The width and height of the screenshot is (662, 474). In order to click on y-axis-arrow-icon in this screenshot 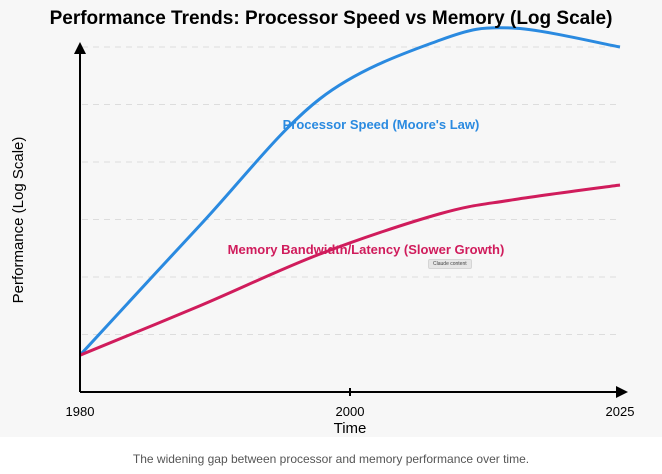, I will do `click(80, 48)`.